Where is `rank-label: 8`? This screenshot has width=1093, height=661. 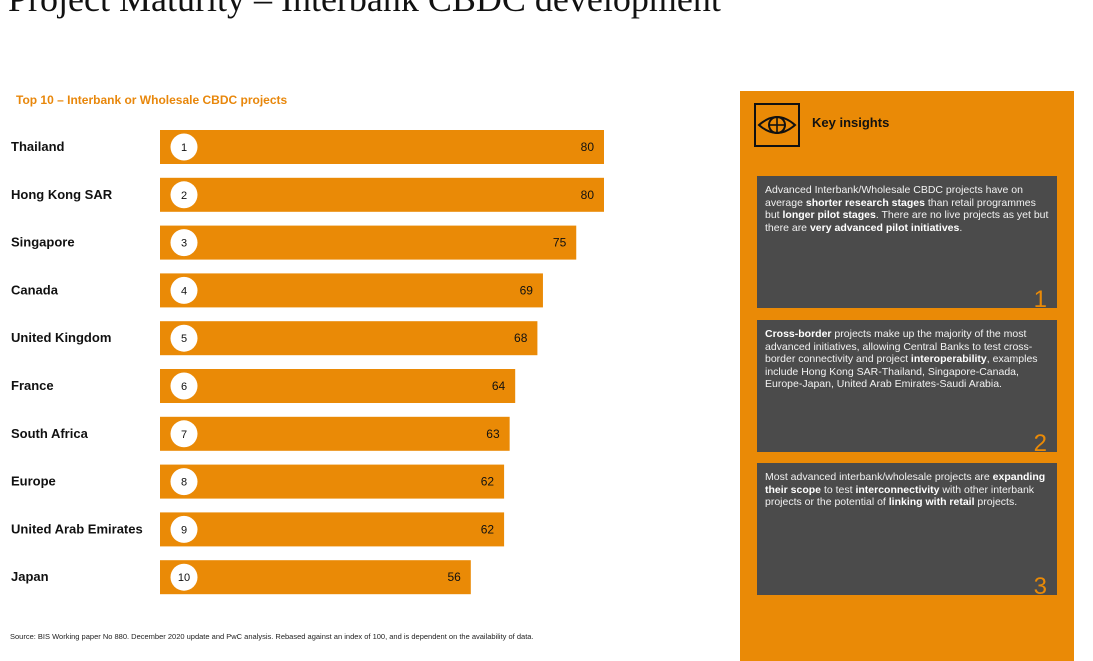
rank-label: 8 is located at coordinates (184, 483).